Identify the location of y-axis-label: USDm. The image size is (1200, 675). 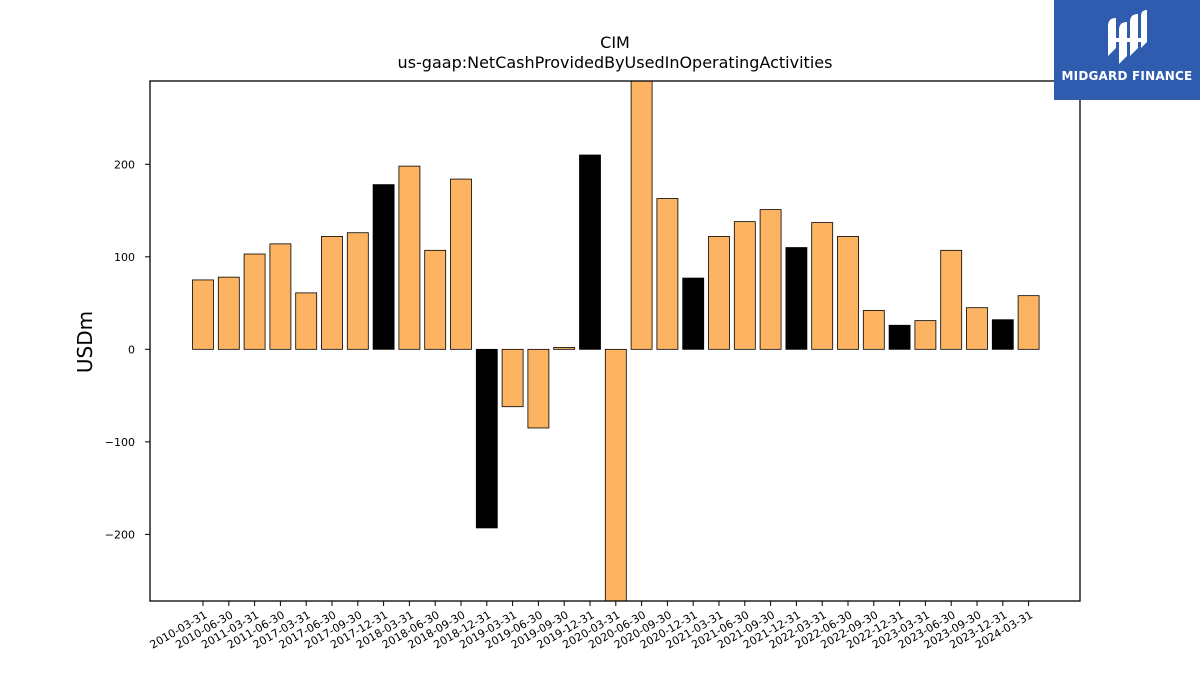
(85, 342).